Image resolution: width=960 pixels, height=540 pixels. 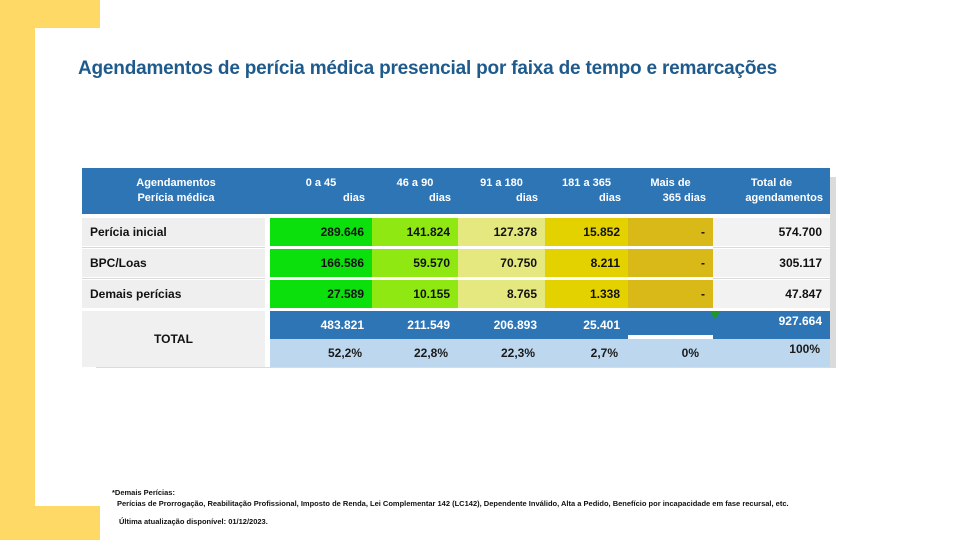 What do you see at coordinates (501, 182) in the screenshot?
I see `column-header-line1: 91 a 180` at bounding box center [501, 182].